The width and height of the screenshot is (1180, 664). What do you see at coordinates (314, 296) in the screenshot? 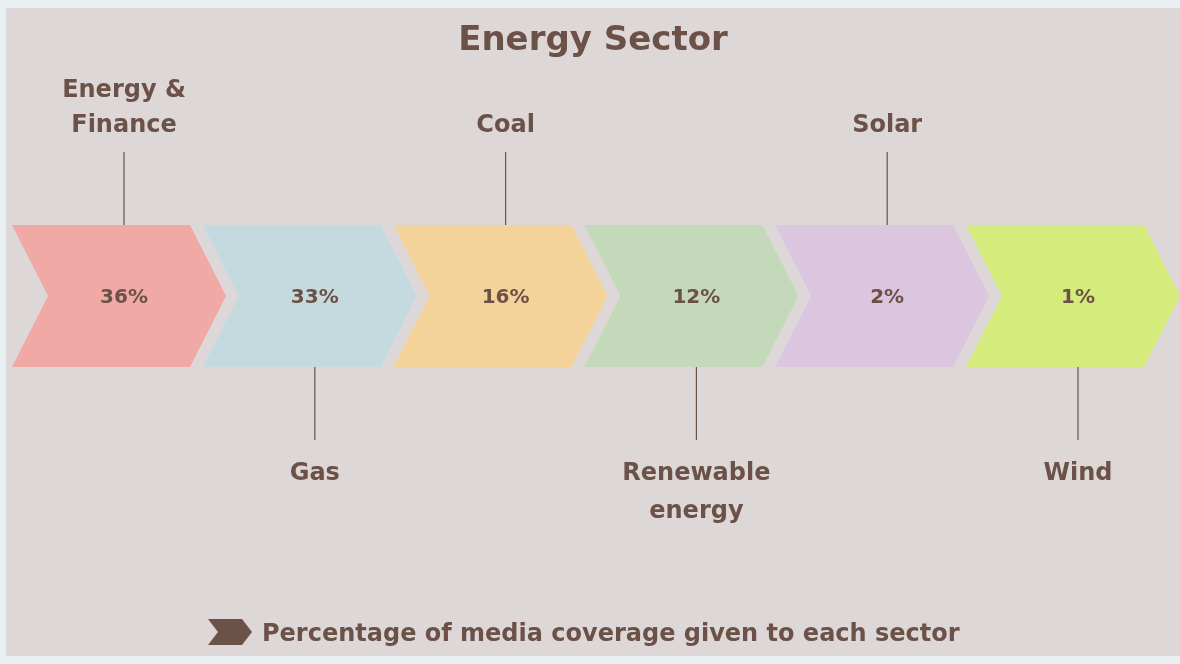
I see `data-label: 33%` at bounding box center [314, 296].